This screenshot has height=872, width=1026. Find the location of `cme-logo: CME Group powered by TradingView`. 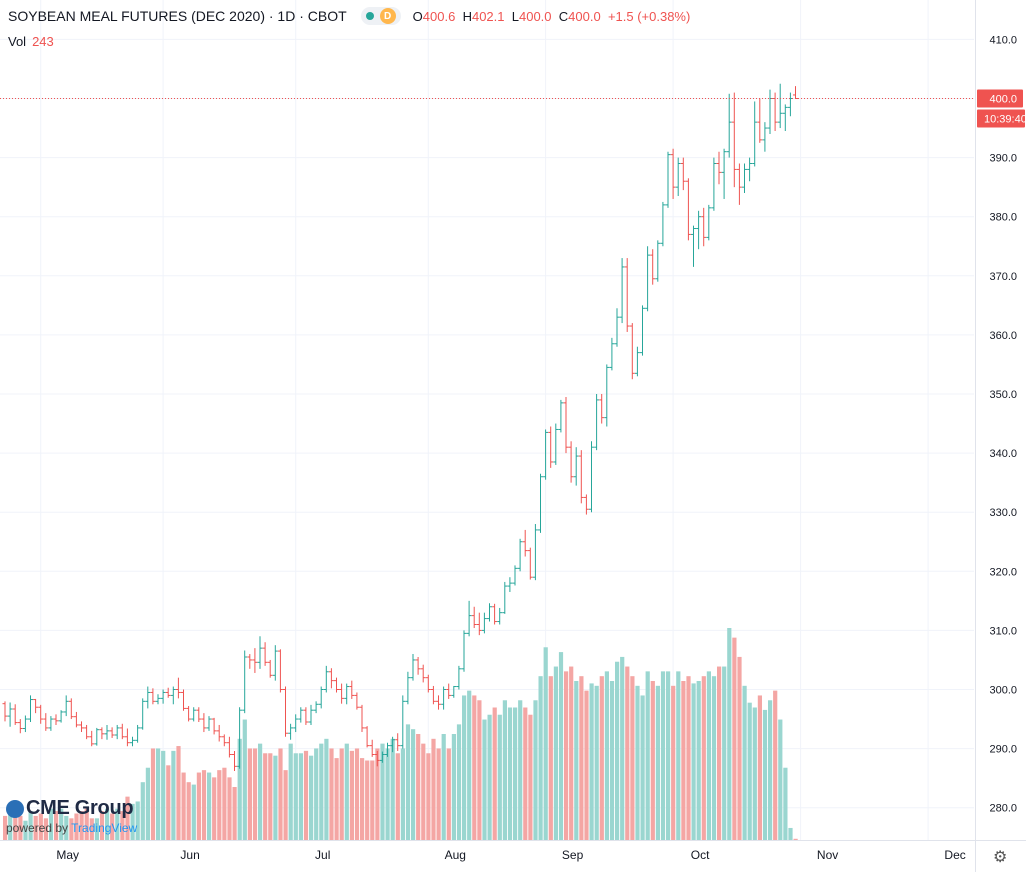

cme-logo: CME Group powered by TradingView is located at coordinates (71, 816).